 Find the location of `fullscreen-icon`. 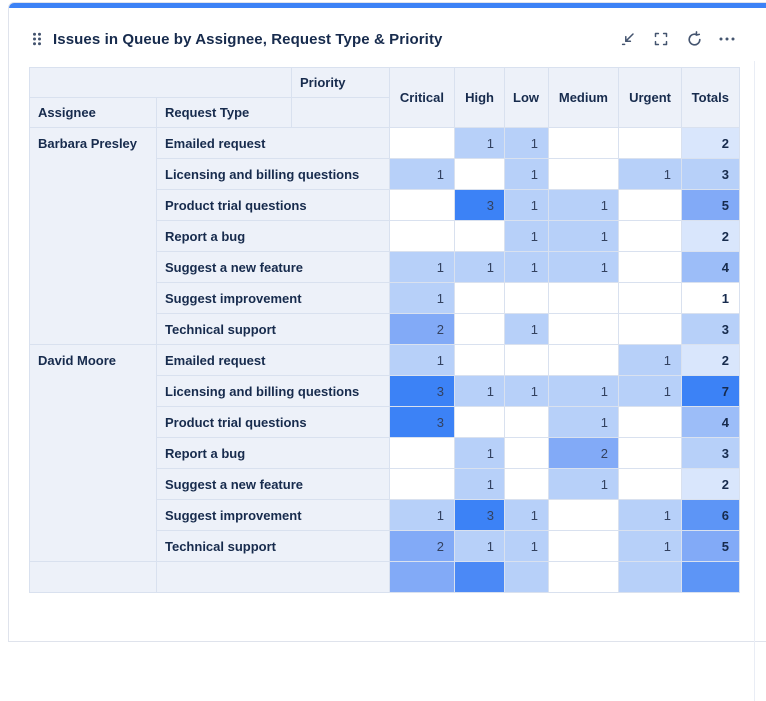

fullscreen-icon is located at coordinates (661, 39).